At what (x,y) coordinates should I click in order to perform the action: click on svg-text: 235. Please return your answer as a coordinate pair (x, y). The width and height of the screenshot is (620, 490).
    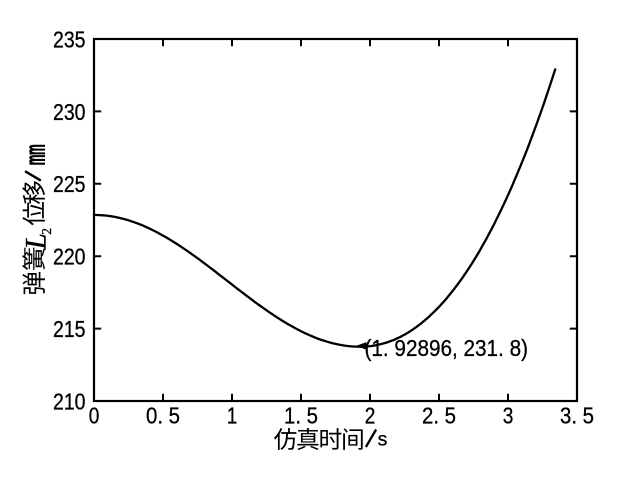
    Looking at the image, I should click on (69, 39).